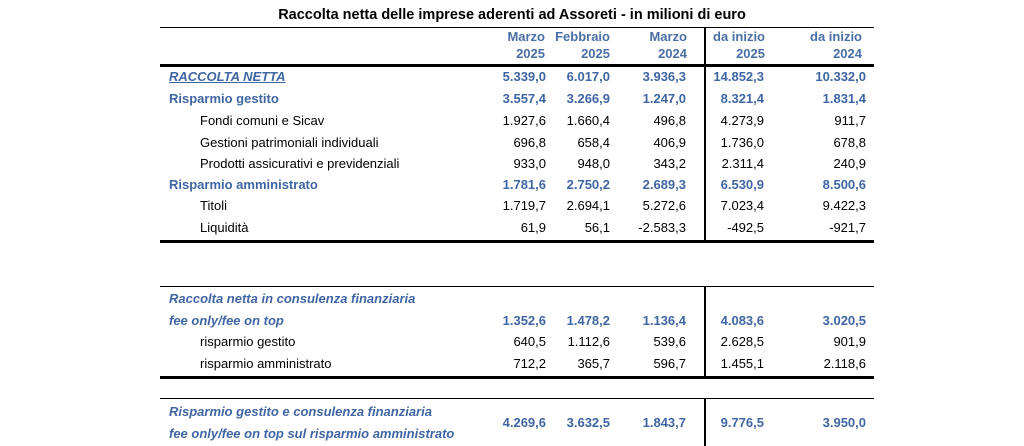  What do you see at coordinates (213, 205) in the screenshot?
I see `row-label: Titoli` at bounding box center [213, 205].